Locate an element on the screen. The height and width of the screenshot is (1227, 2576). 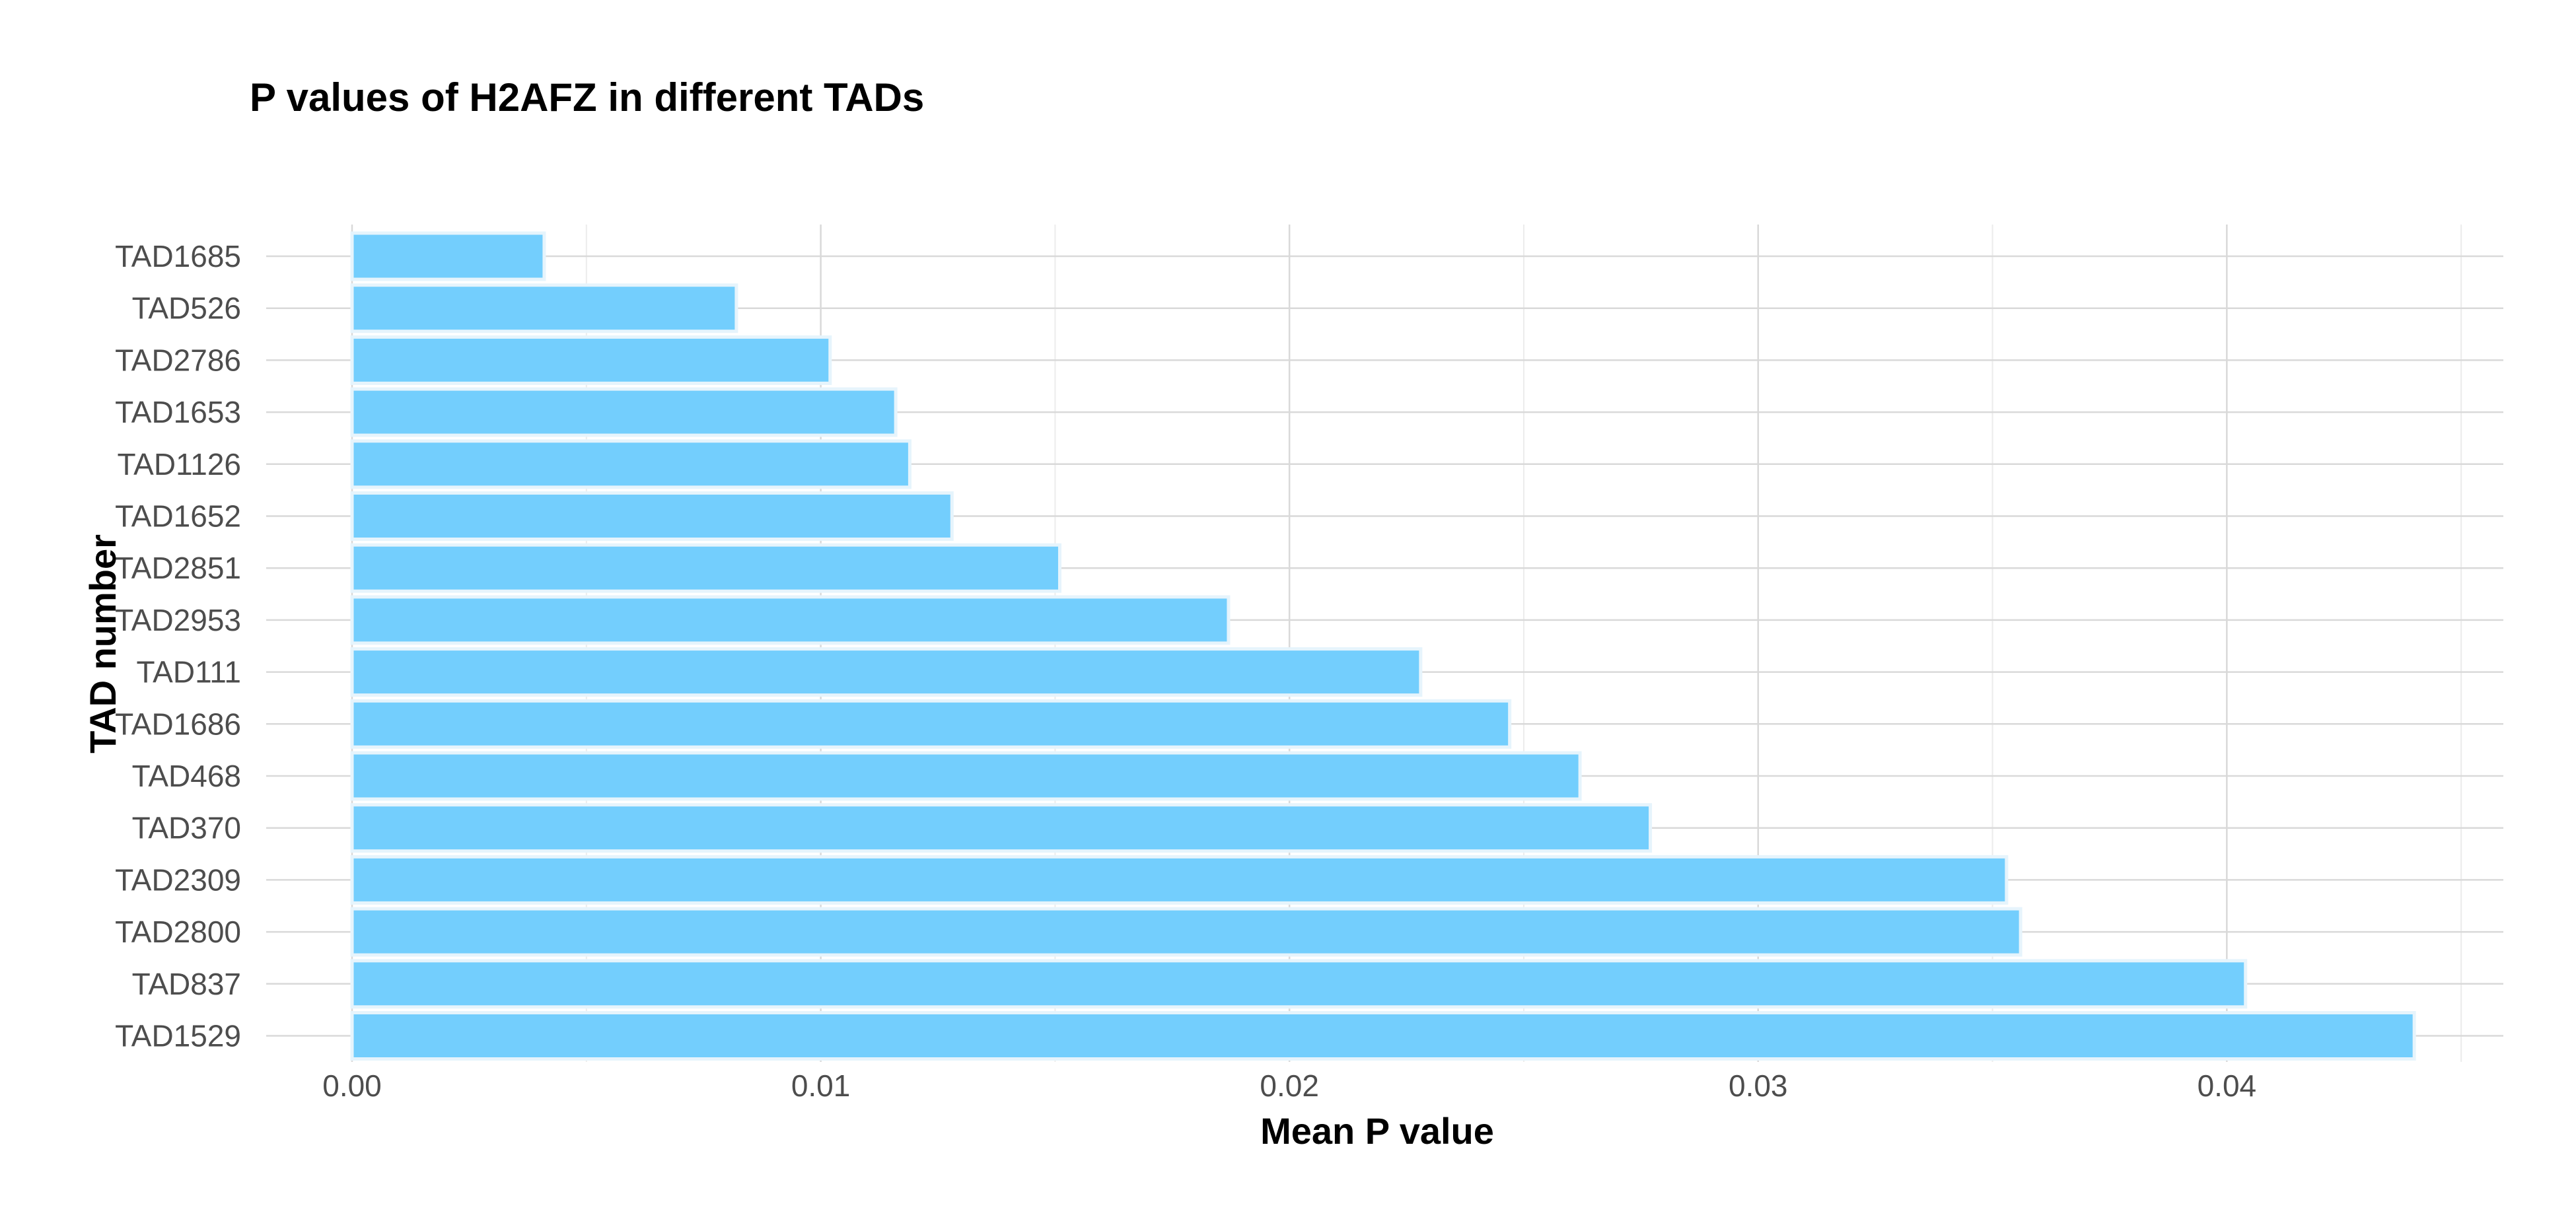
x-tick-labels: 0.00 0.01 0.02 0.03 0.04 is located at coordinates (1289, 1086).